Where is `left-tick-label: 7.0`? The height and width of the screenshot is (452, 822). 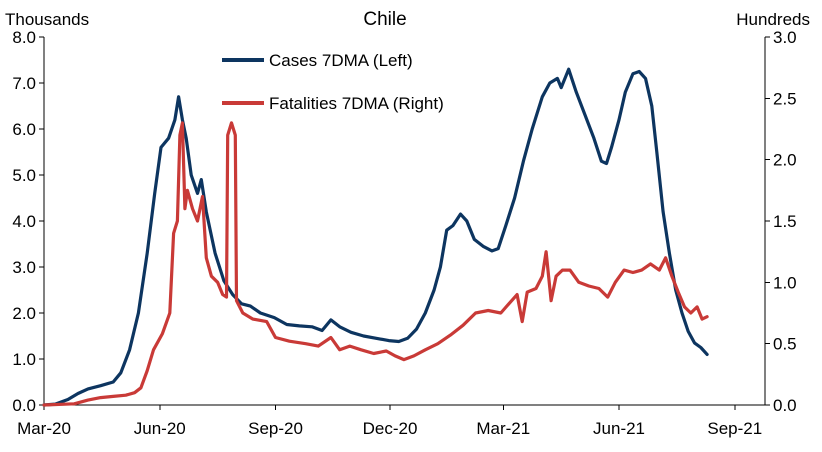 left-tick-label: 7.0 is located at coordinates (24, 83).